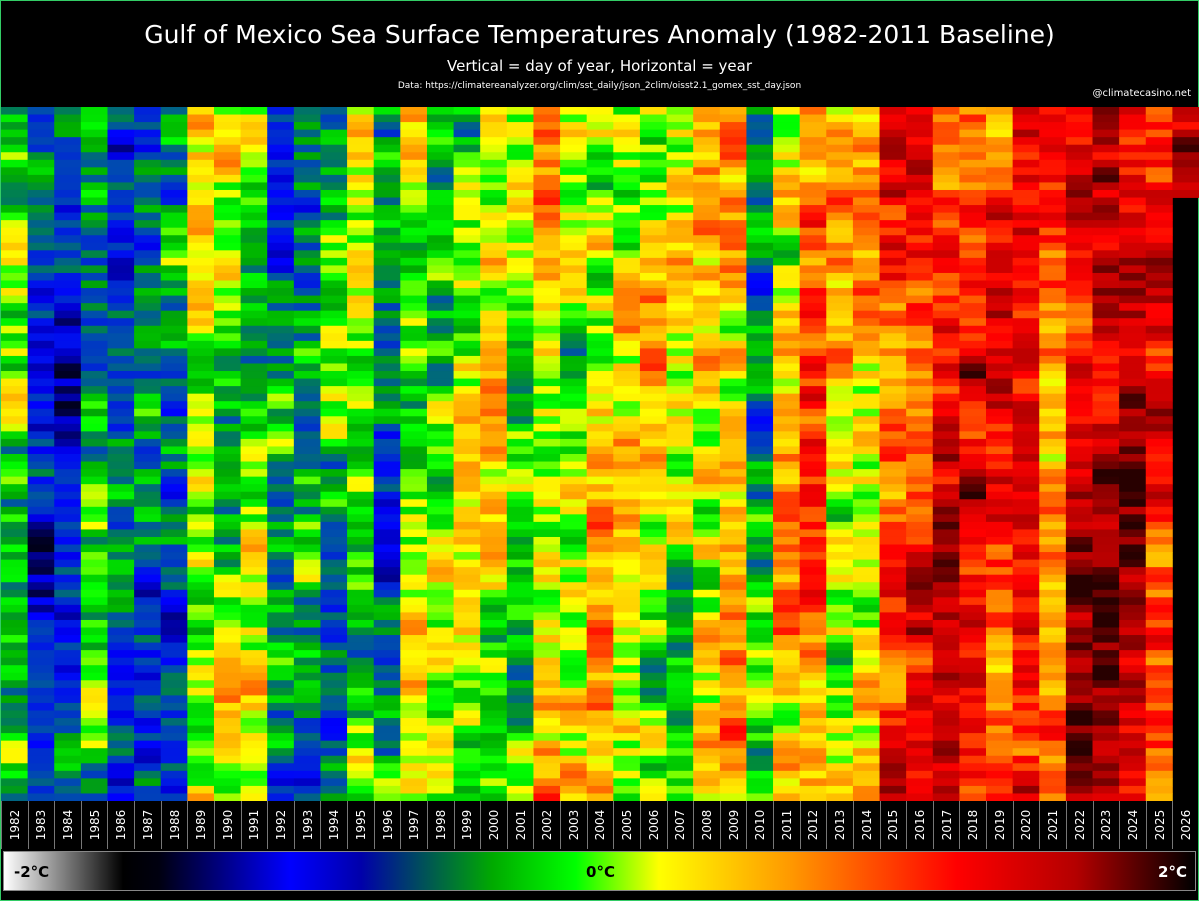  What do you see at coordinates (281, 454) in the screenshot?
I see `heatmap-column-1992` at bounding box center [281, 454].